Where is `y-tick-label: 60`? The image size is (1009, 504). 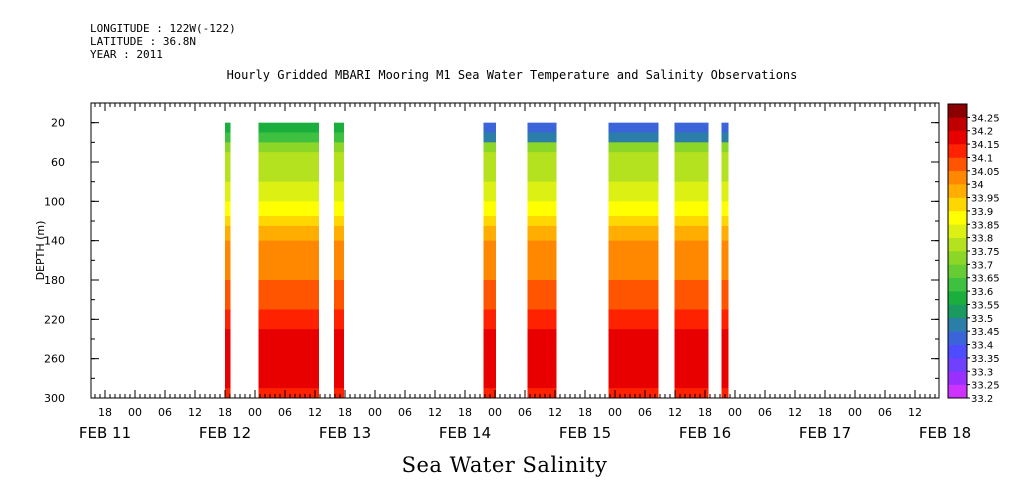
y-tick-label: 60 is located at coordinates (58, 162).